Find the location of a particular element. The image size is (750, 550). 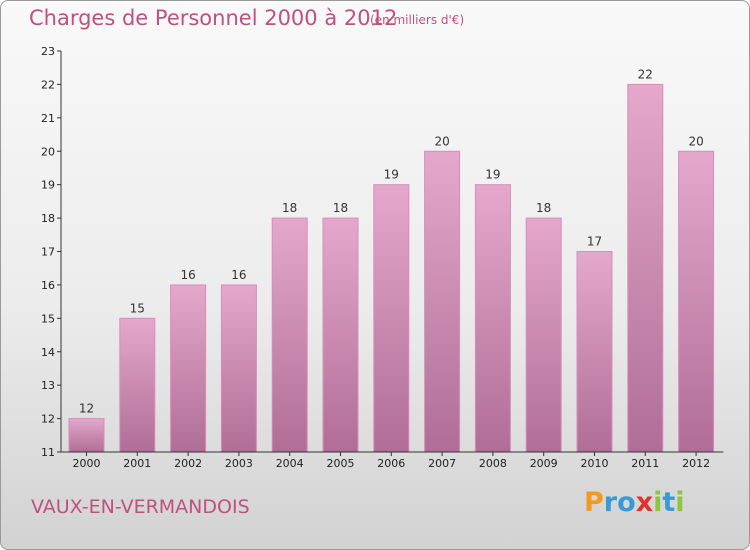

bar-value-label: 22 is located at coordinates (645, 74).